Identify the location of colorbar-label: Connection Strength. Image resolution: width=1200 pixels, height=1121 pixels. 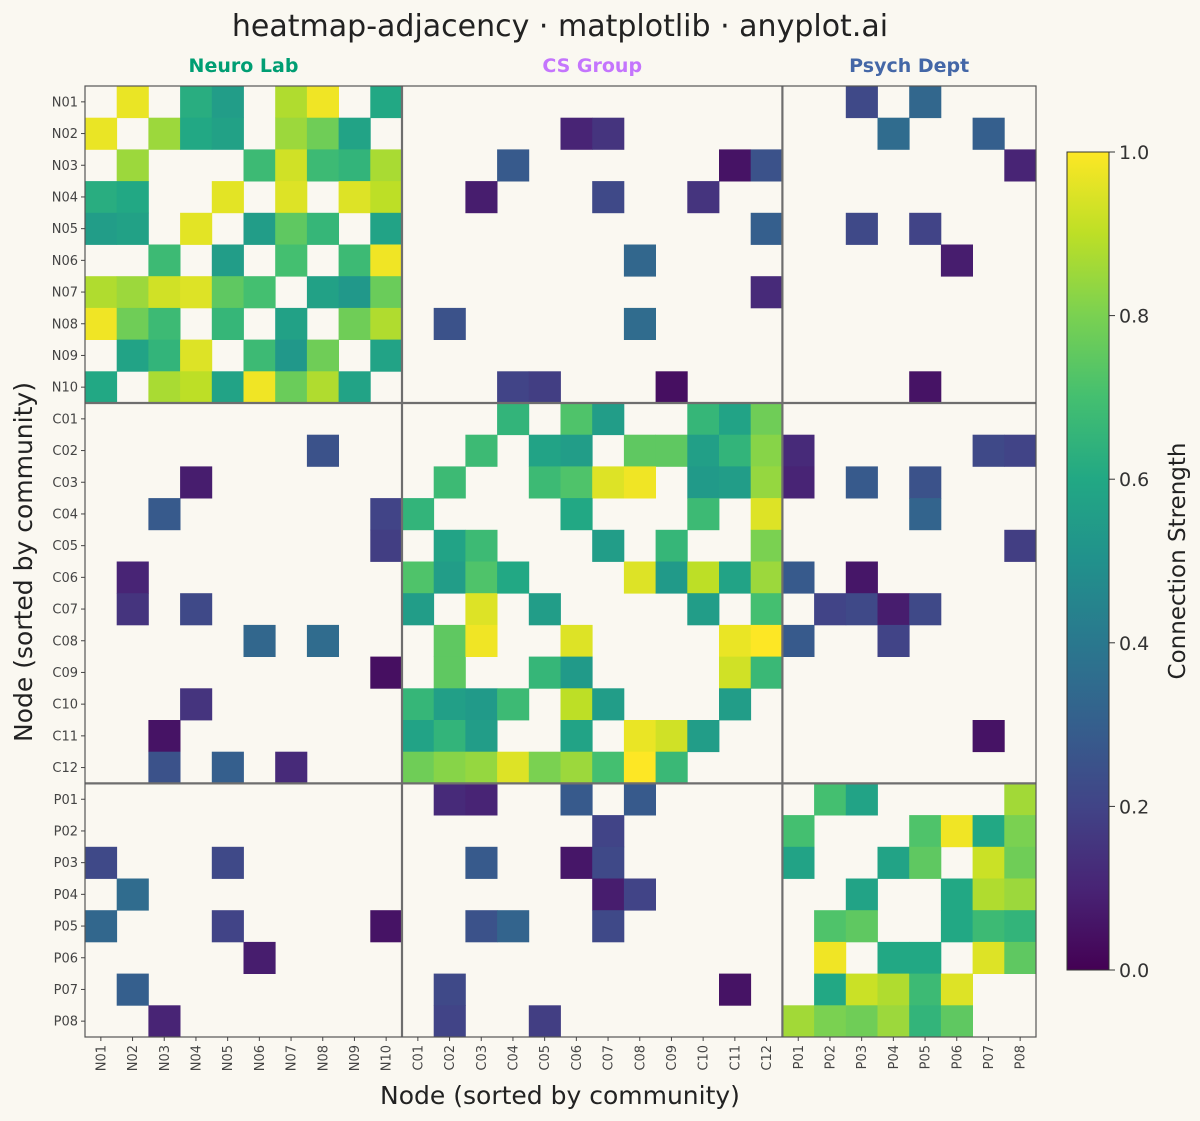
(1178, 561).